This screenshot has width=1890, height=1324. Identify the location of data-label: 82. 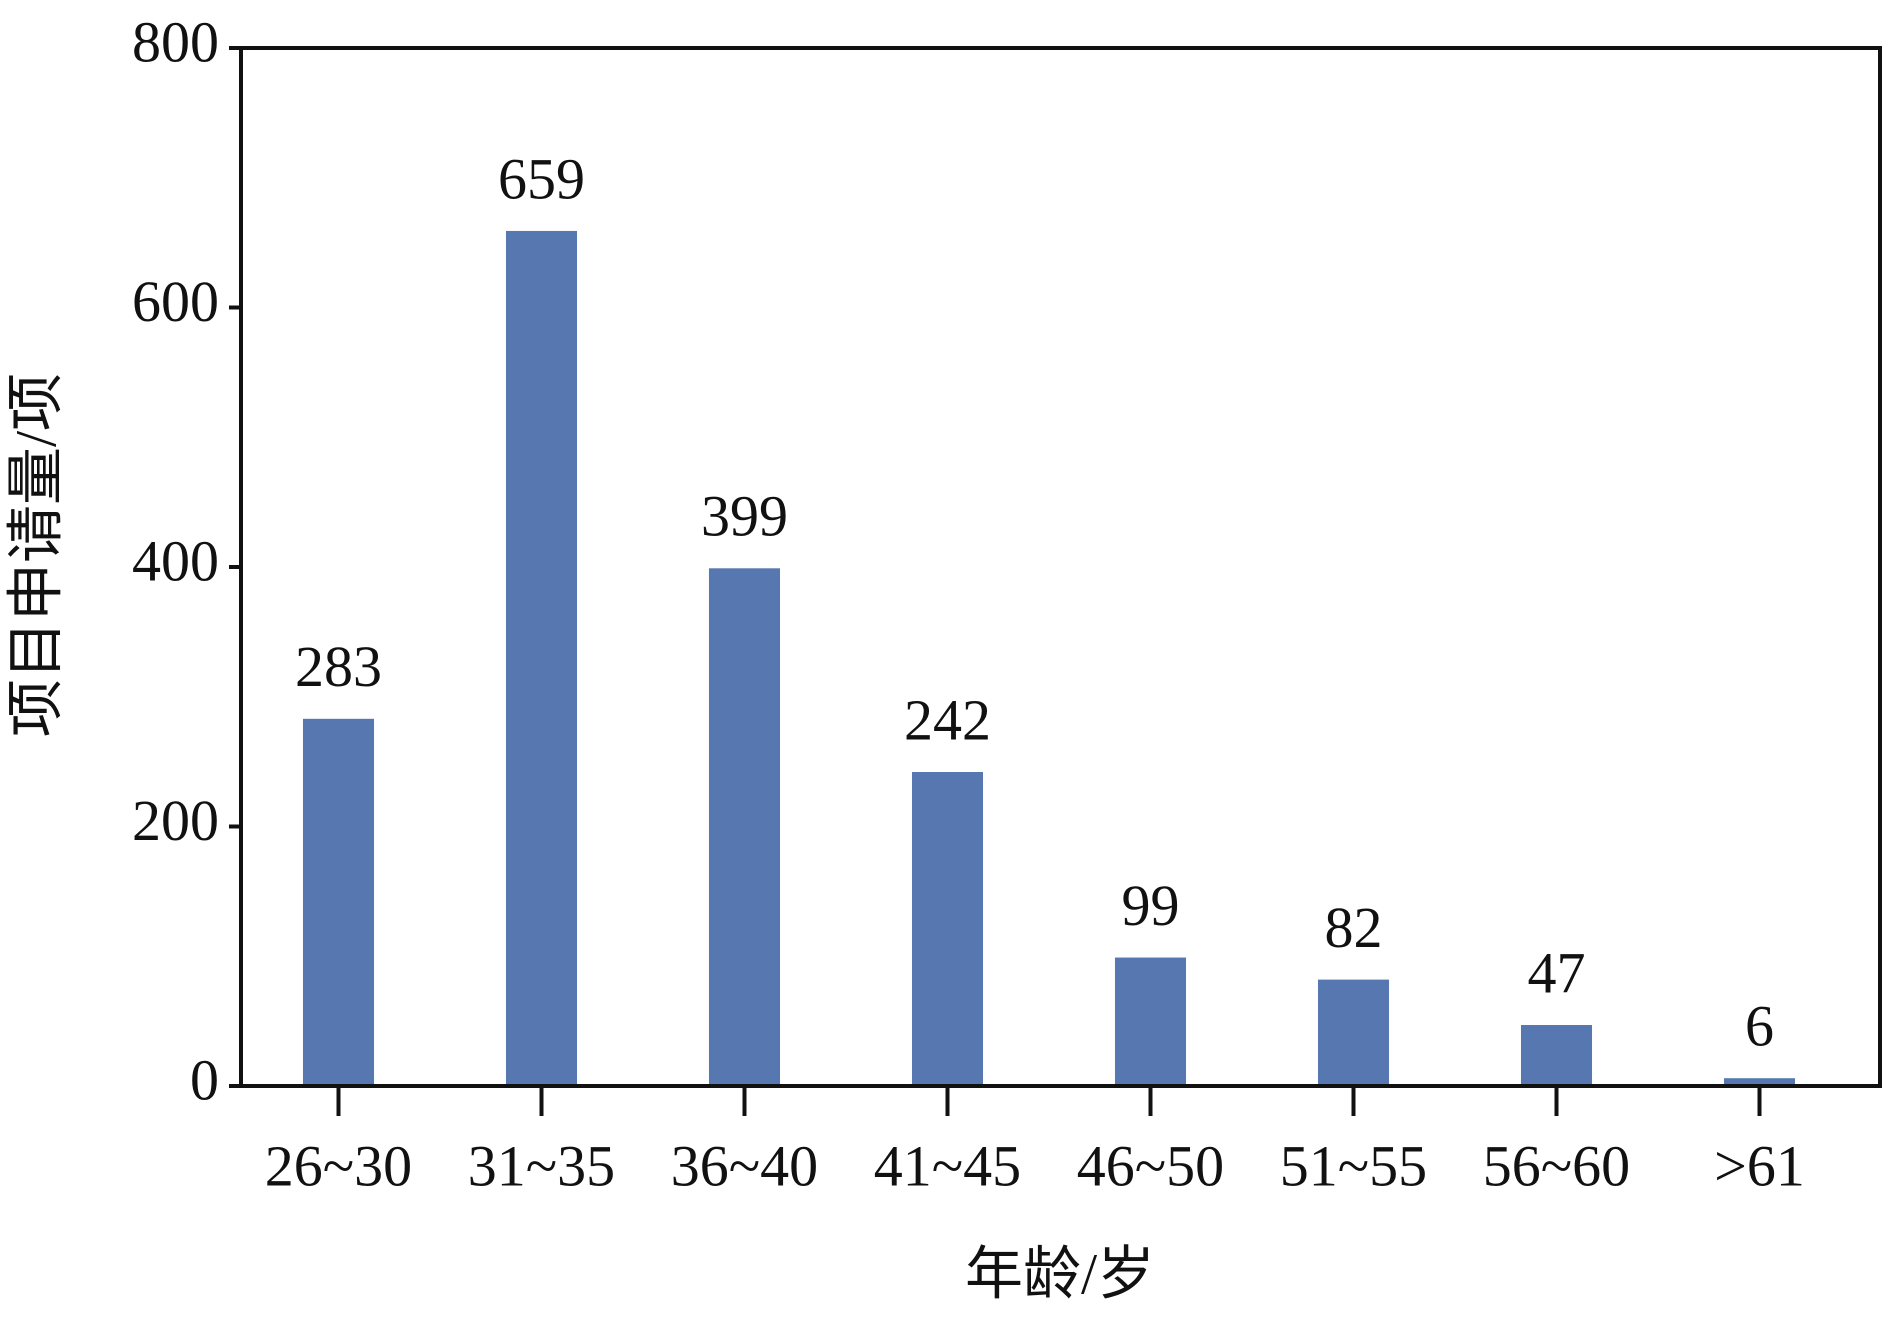
(1354, 927).